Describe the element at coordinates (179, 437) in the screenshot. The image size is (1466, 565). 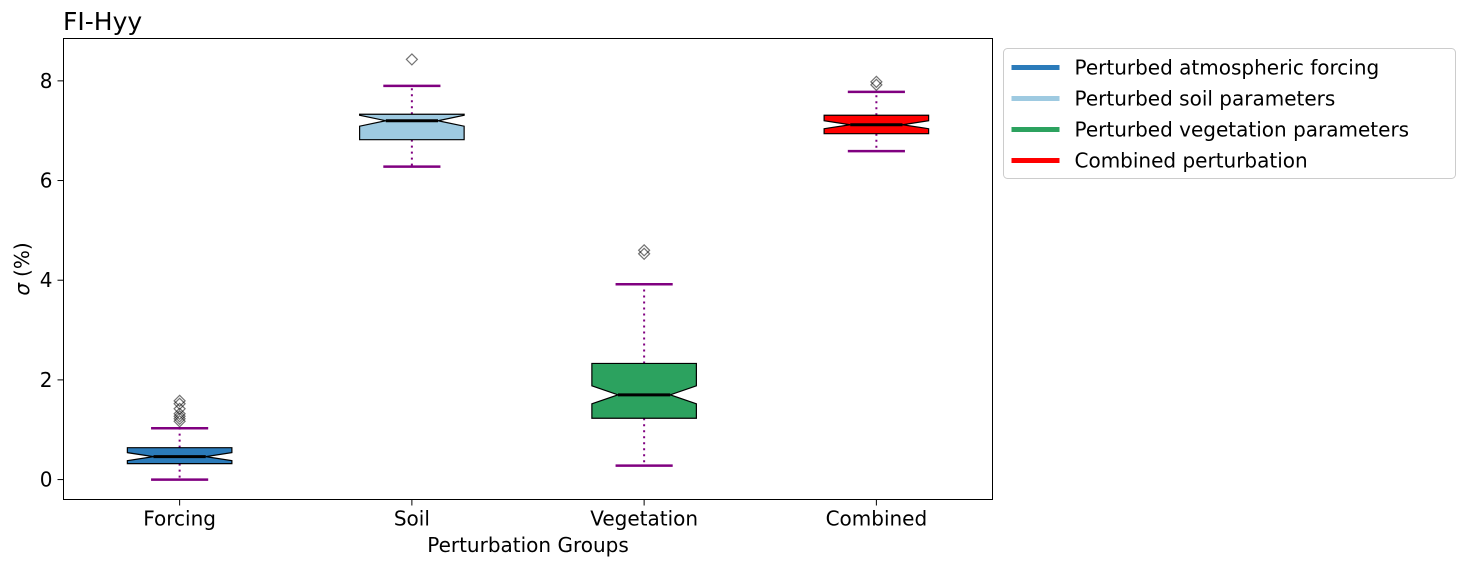
I see `box-forcing` at that location.